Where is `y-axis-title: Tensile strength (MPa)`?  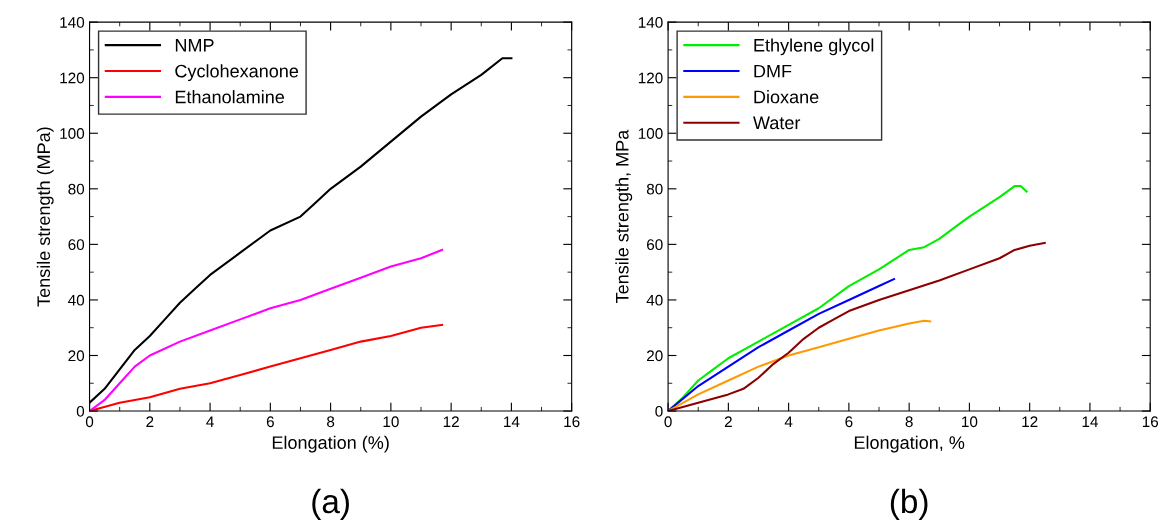 y-axis-title: Tensile strength (MPa) is located at coordinates (45, 217).